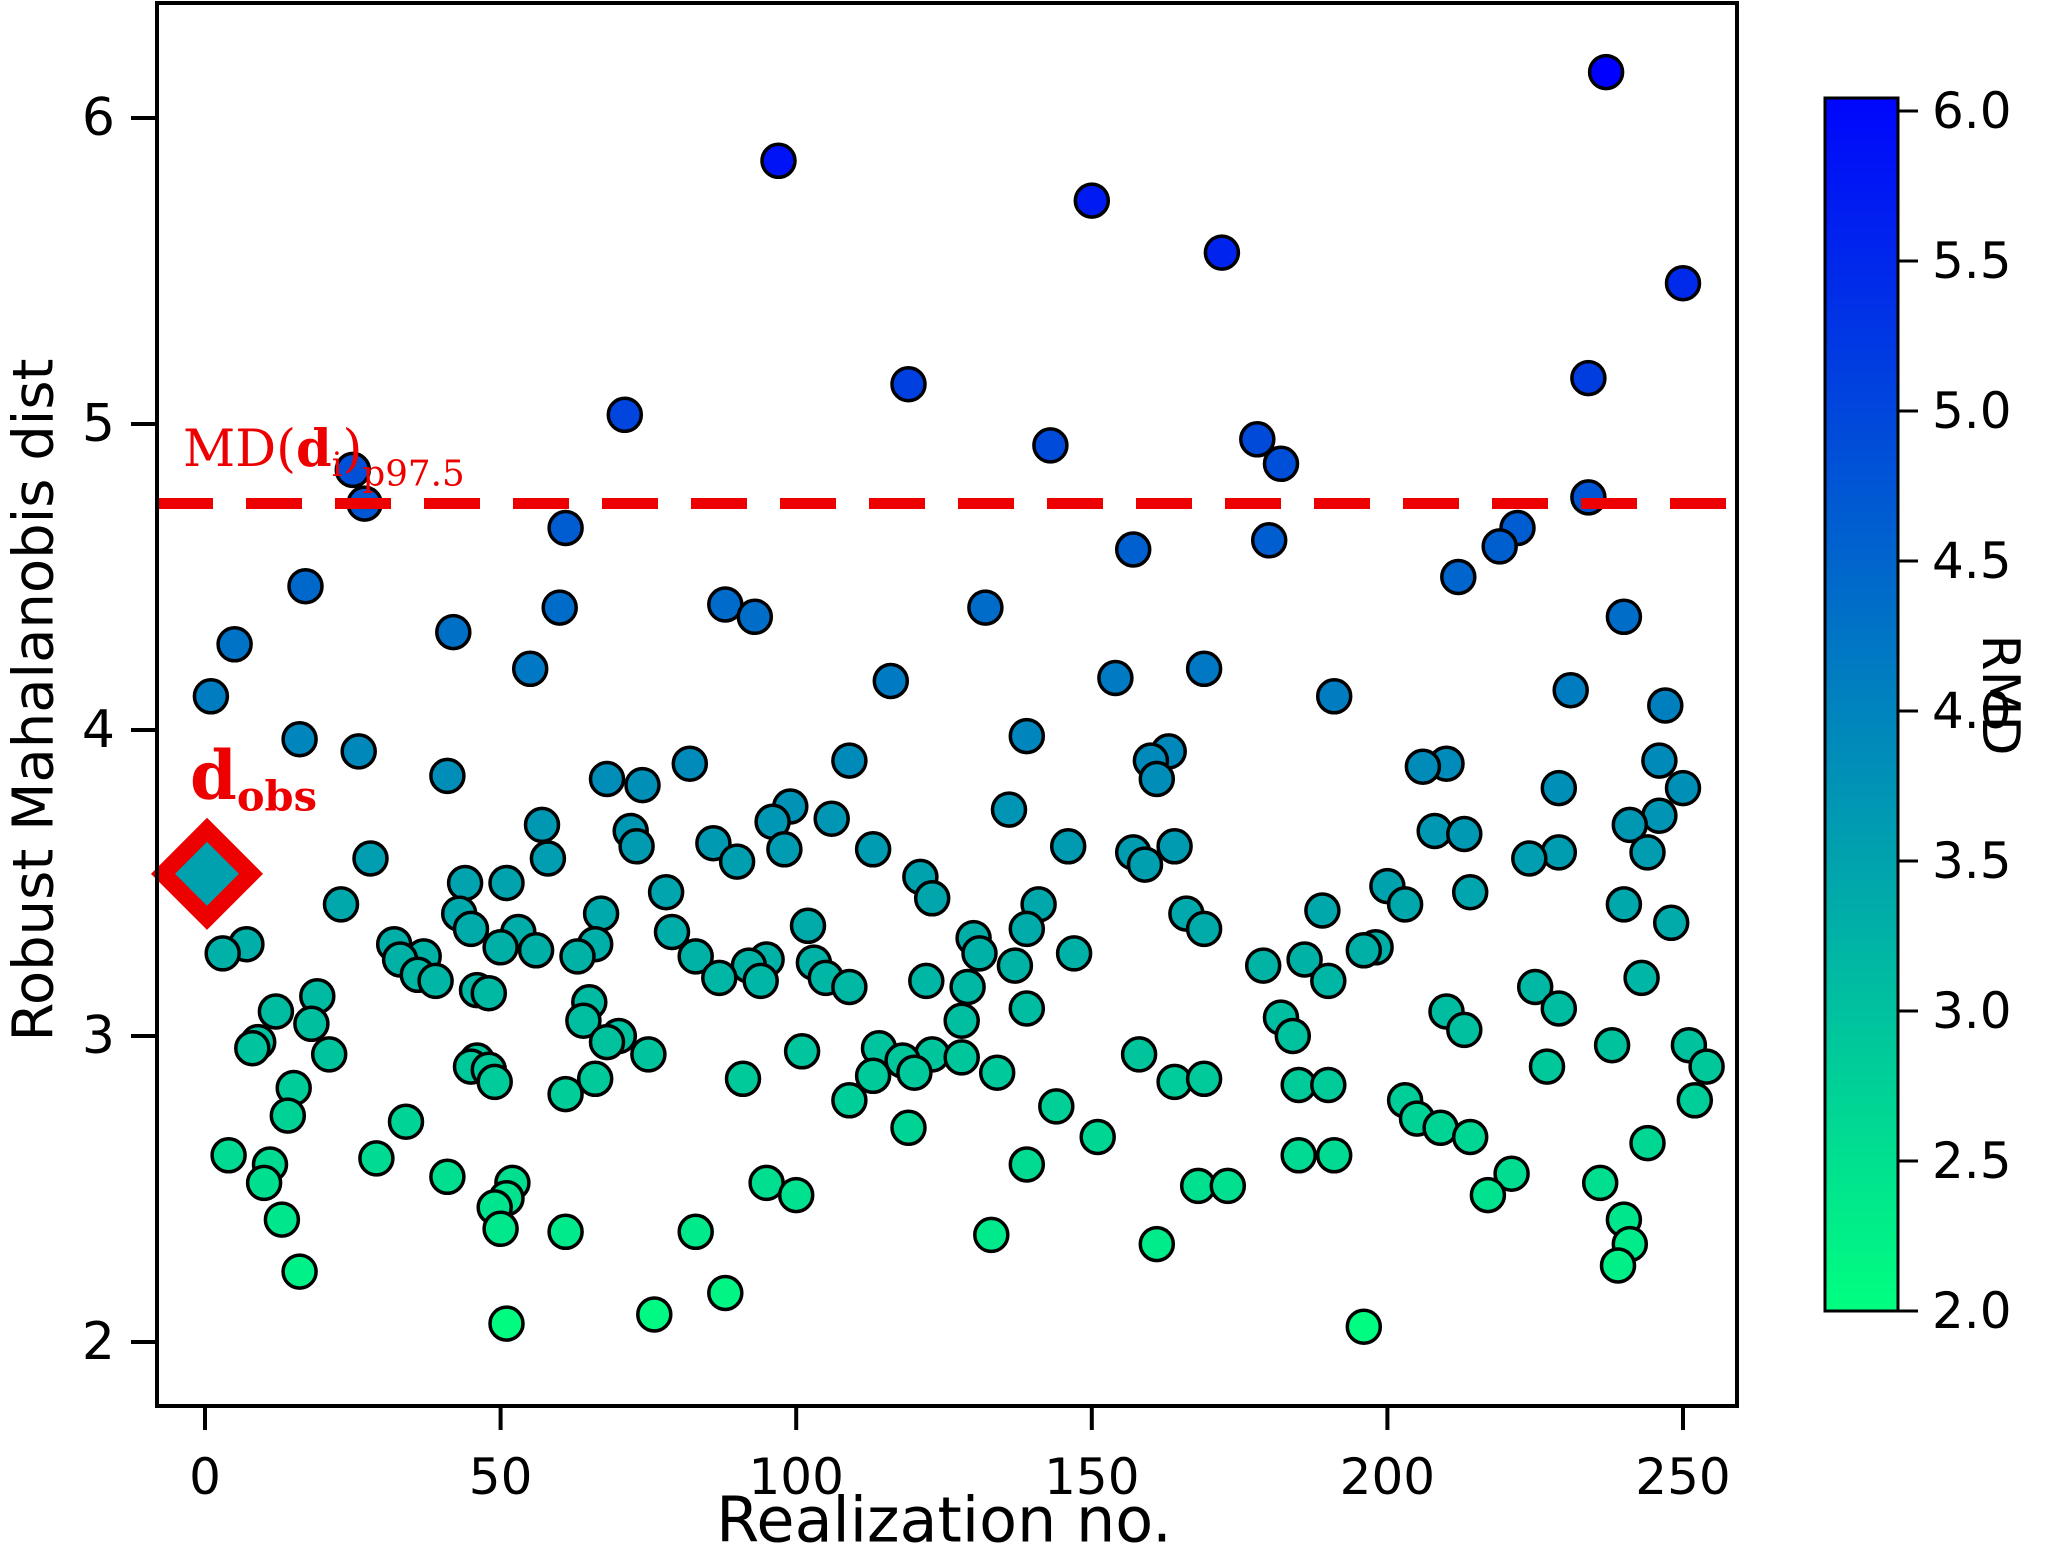 This screenshot has width=2067, height=1564. What do you see at coordinates (1972, 1011) in the screenshot?
I see `colorbar-tick-label: 3.0` at bounding box center [1972, 1011].